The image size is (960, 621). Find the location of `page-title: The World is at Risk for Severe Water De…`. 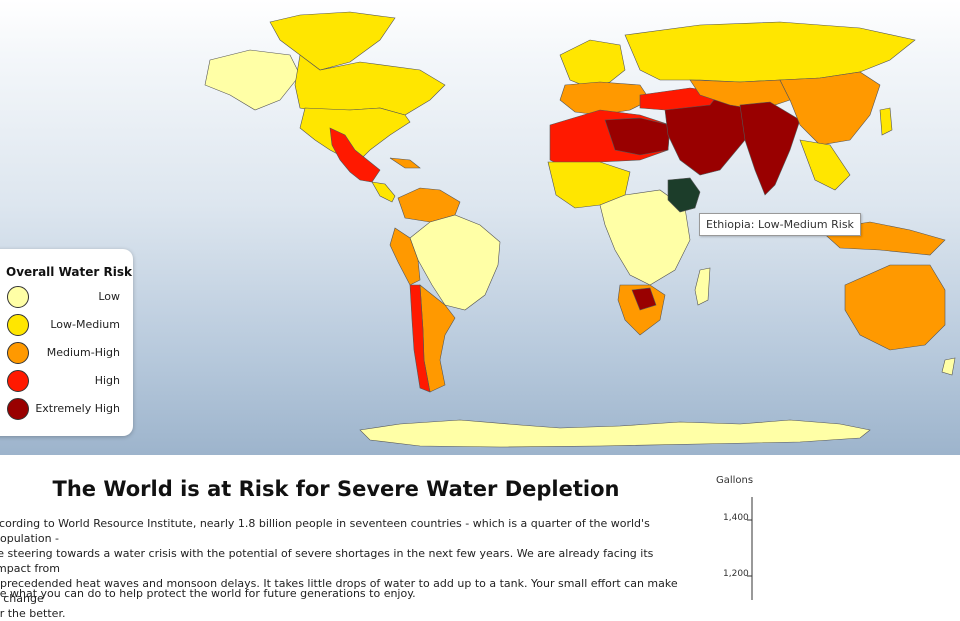

page-title: The World is at Risk for Severe Water De… is located at coordinates (336, 489).